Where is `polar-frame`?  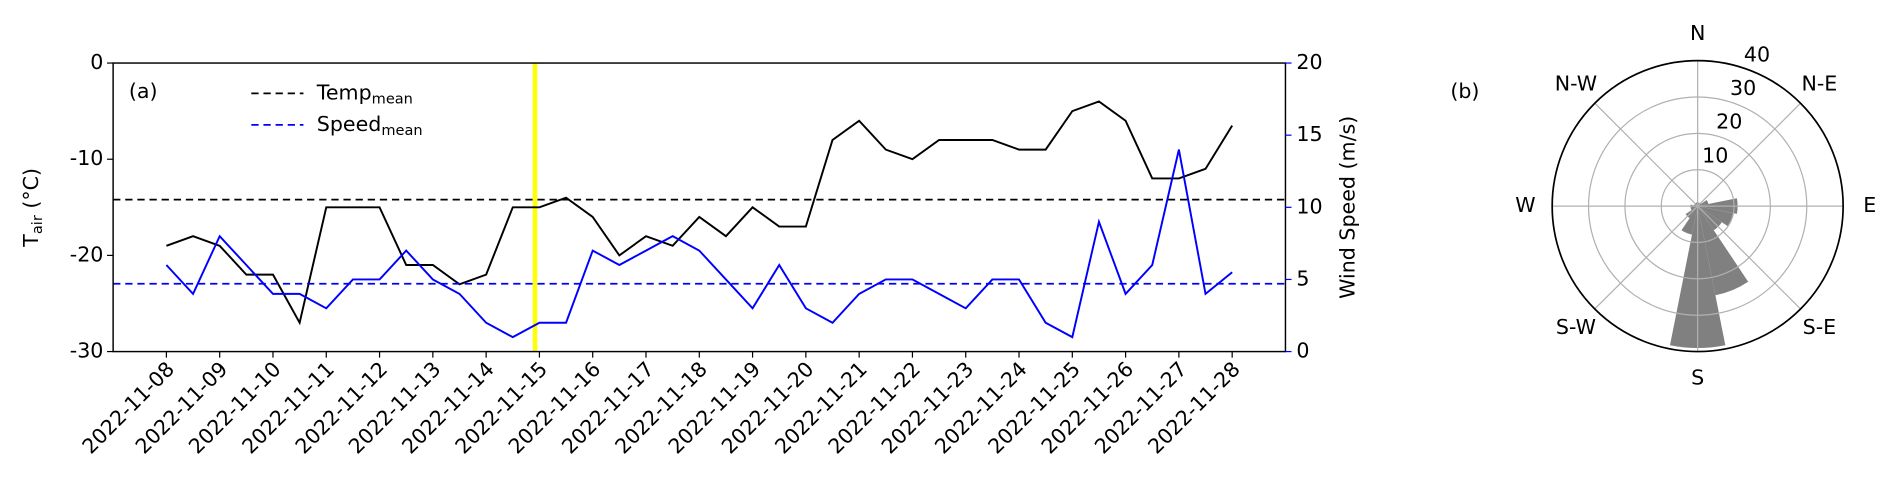
polar-frame is located at coordinates (1697, 206).